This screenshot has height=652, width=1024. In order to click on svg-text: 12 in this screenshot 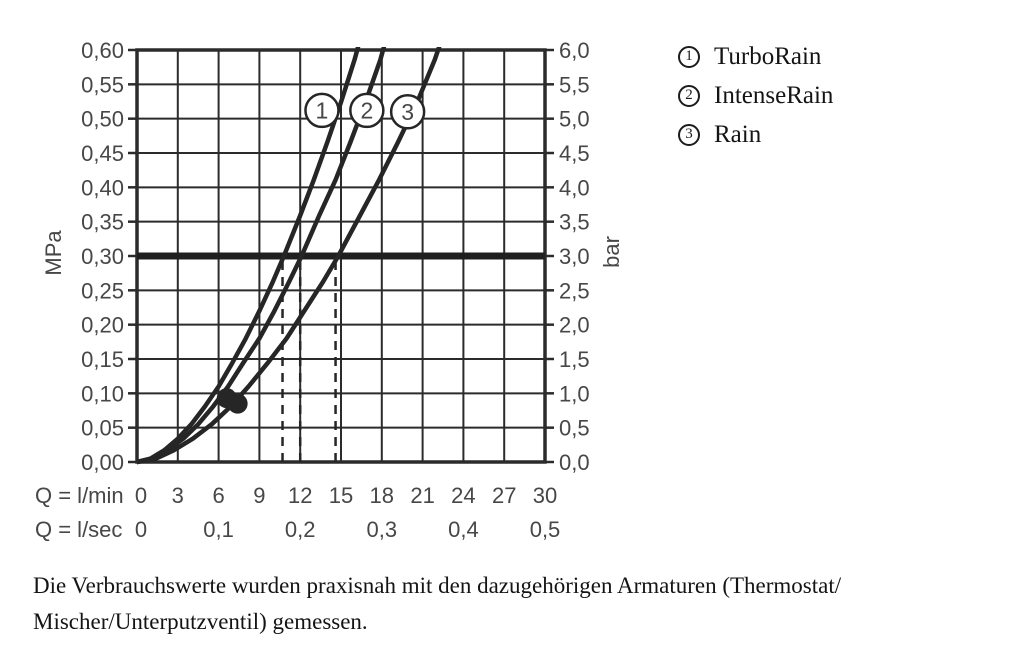, I will do `click(300, 495)`.